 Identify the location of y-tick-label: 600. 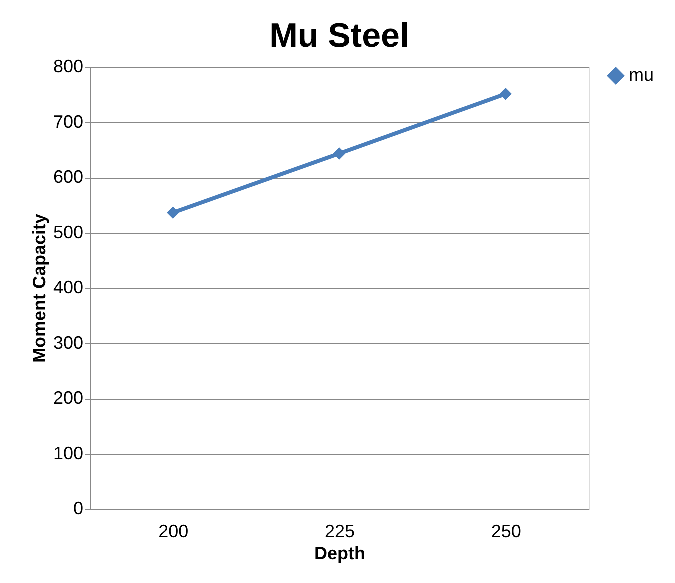
(68, 177).